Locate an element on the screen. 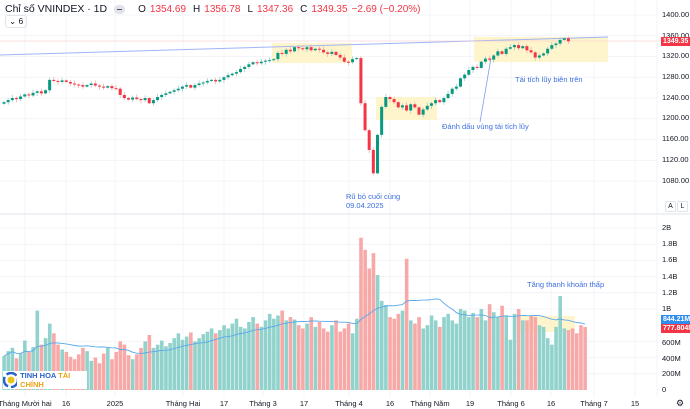  log-scale-button: L is located at coordinates (682, 206).